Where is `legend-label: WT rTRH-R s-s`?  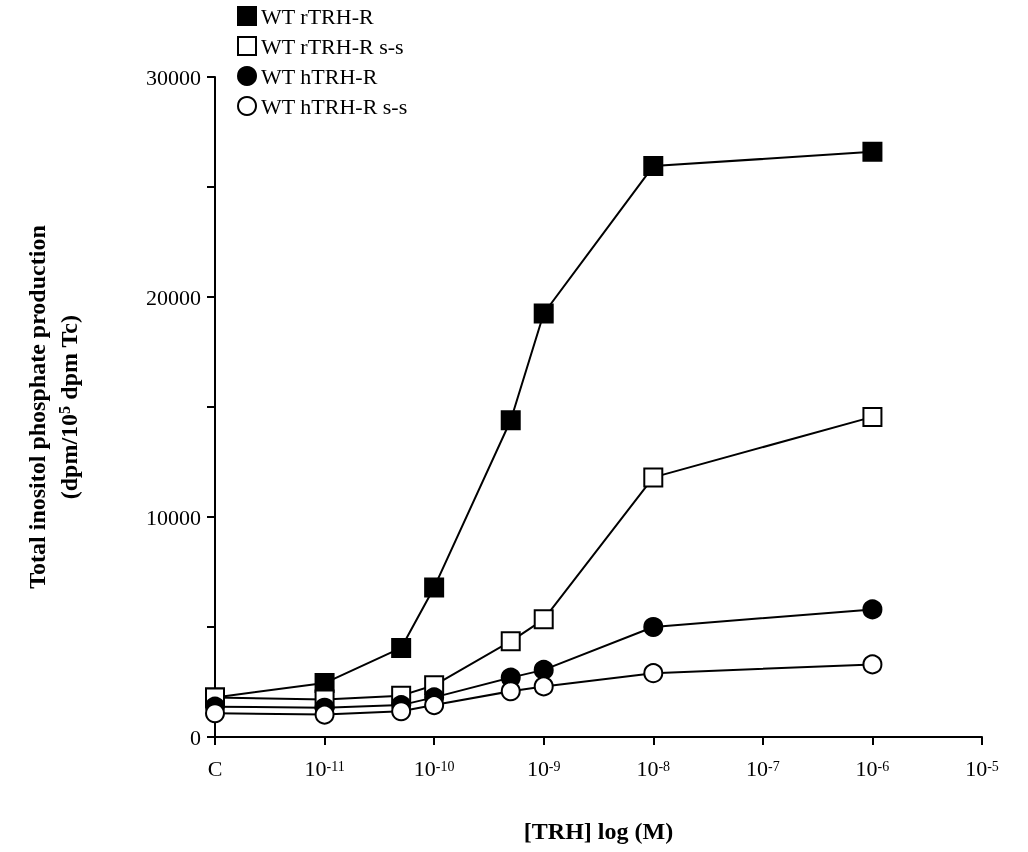
legend-label: WT rTRH-R s-s is located at coordinates (332, 46).